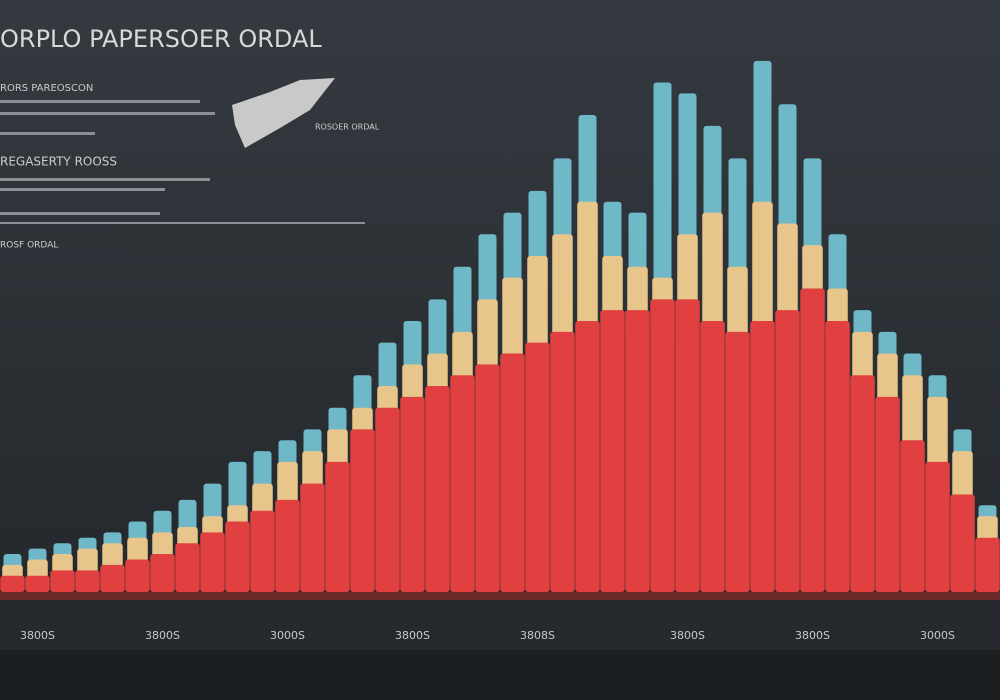  Describe the element at coordinates (161, 39) in the screenshot. I see `chart-title: ORPLO PAPERSOER ORDAL` at that location.